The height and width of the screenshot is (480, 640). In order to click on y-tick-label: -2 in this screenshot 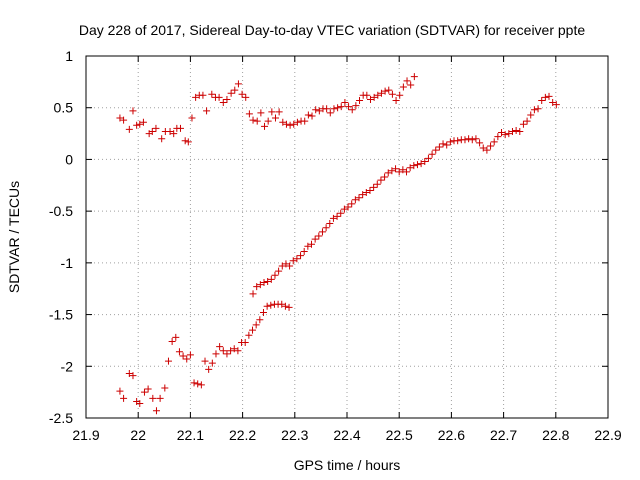, I will do `click(67, 366)`.